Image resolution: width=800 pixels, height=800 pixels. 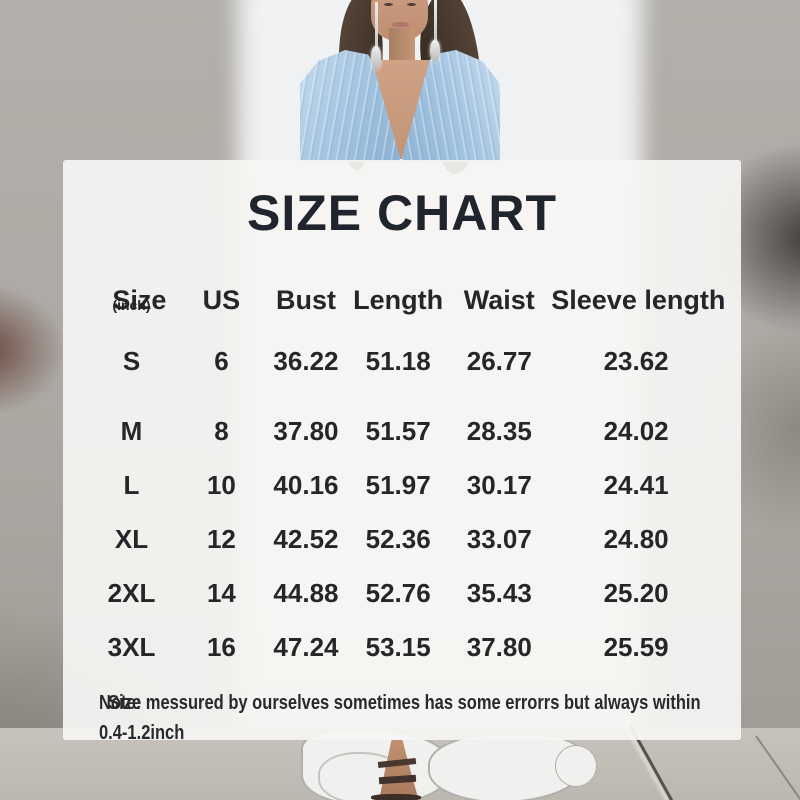 What do you see at coordinates (142, 733) in the screenshot?
I see `note-line-2: 0.4-1.2inch` at bounding box center [142, 733].